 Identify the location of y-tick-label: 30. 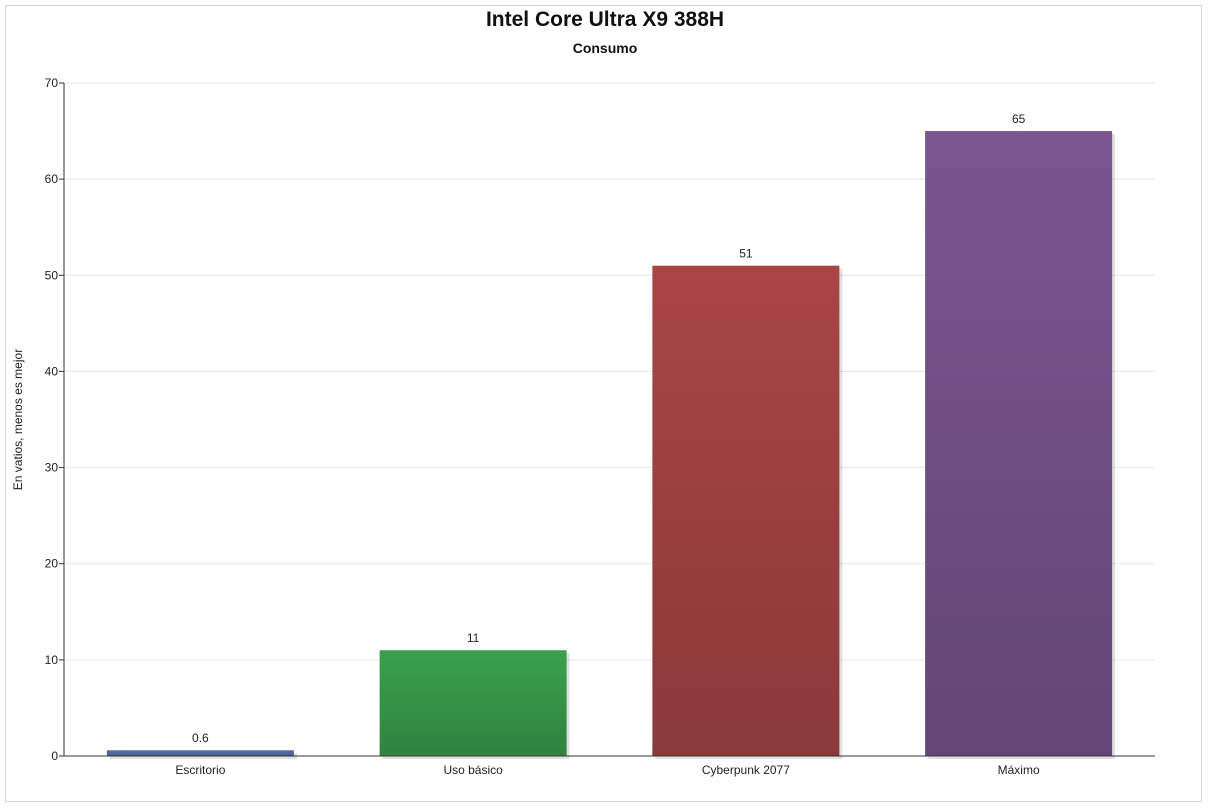
(52, 468).